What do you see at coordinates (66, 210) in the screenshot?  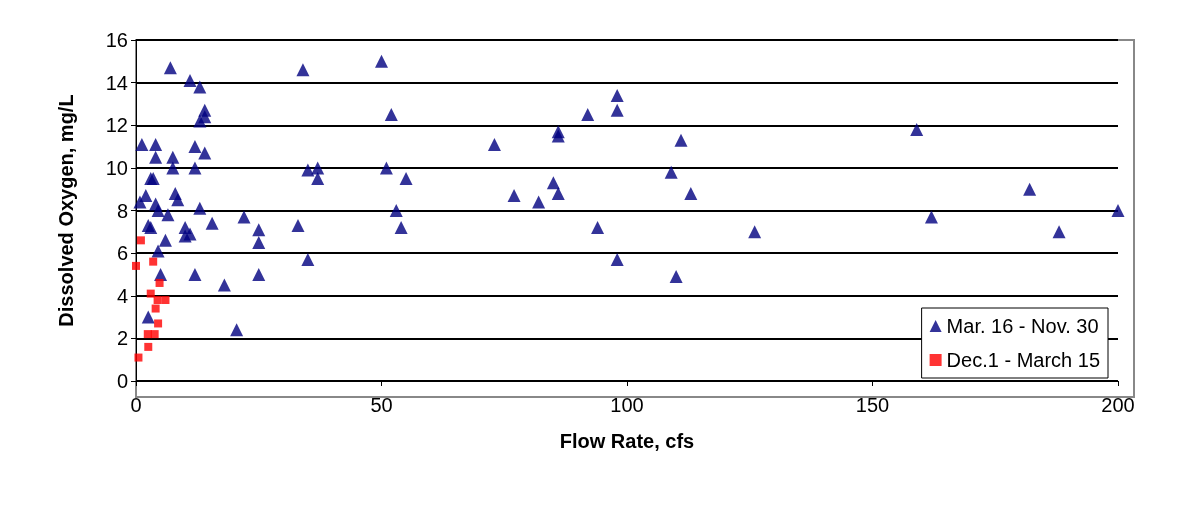 I see `y-axis-title: Dissolved Oxygen, mg/L` at bounding box center [66, 210].